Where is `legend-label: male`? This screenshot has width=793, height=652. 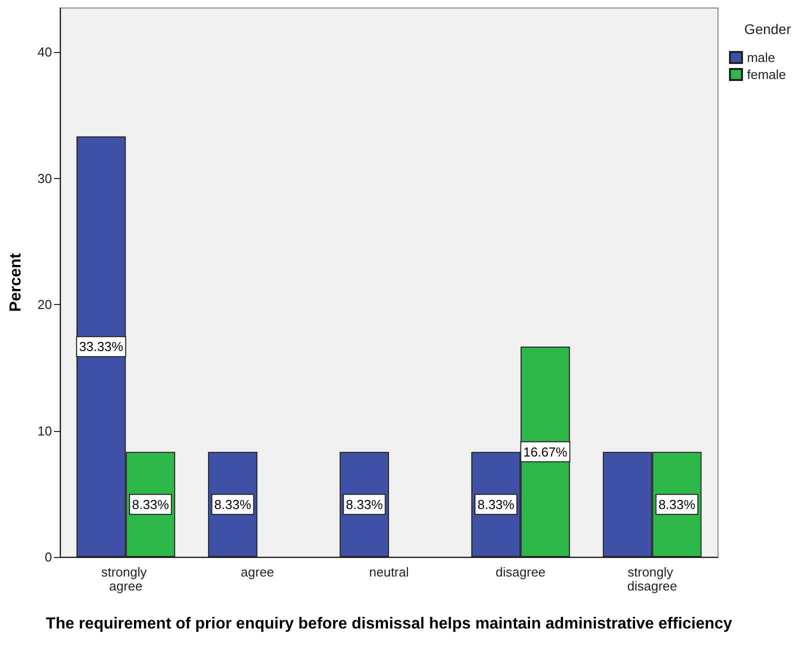 legend-label: male is located at coordinates (761, 57).